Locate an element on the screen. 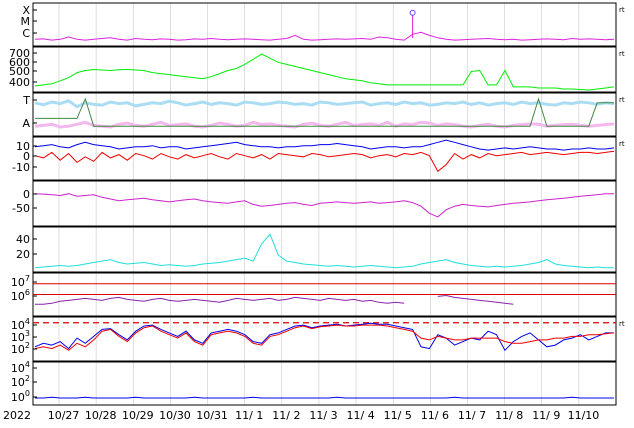  x-tick-label: 11/ 2 is located at coordinates (286, 415).